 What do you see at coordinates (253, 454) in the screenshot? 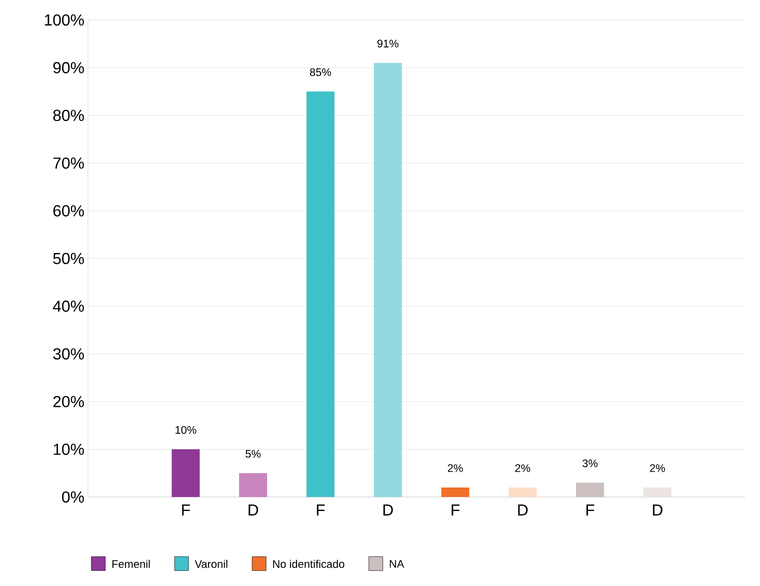
I see `data-label: 5%` at bounding box center [253, 454].